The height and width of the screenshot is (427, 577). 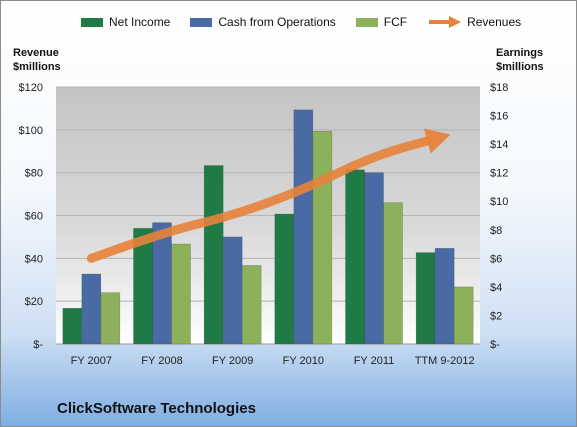 What do you see at coordinates (201, 22) in the screenshot?
I see `legend-swatch-cash-from-operations` at bounding box center [201, 22].